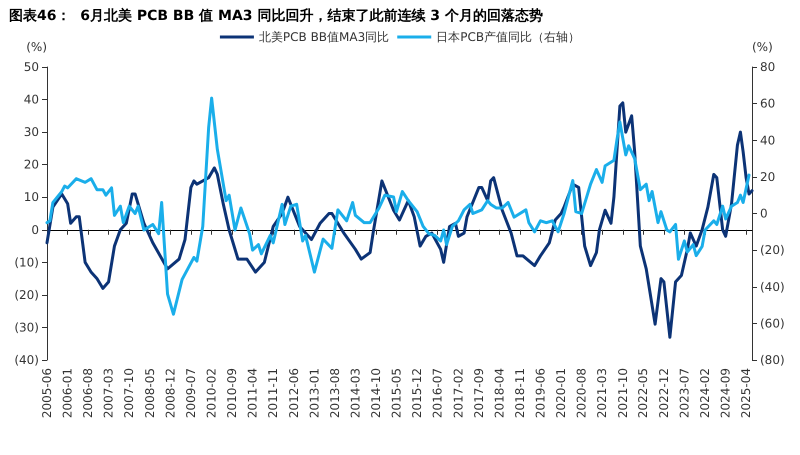 The height and width of the screenshot is (455, 800). I want to click on legend-label: 北美PCB BB值MA3同比, so click(324, 37).